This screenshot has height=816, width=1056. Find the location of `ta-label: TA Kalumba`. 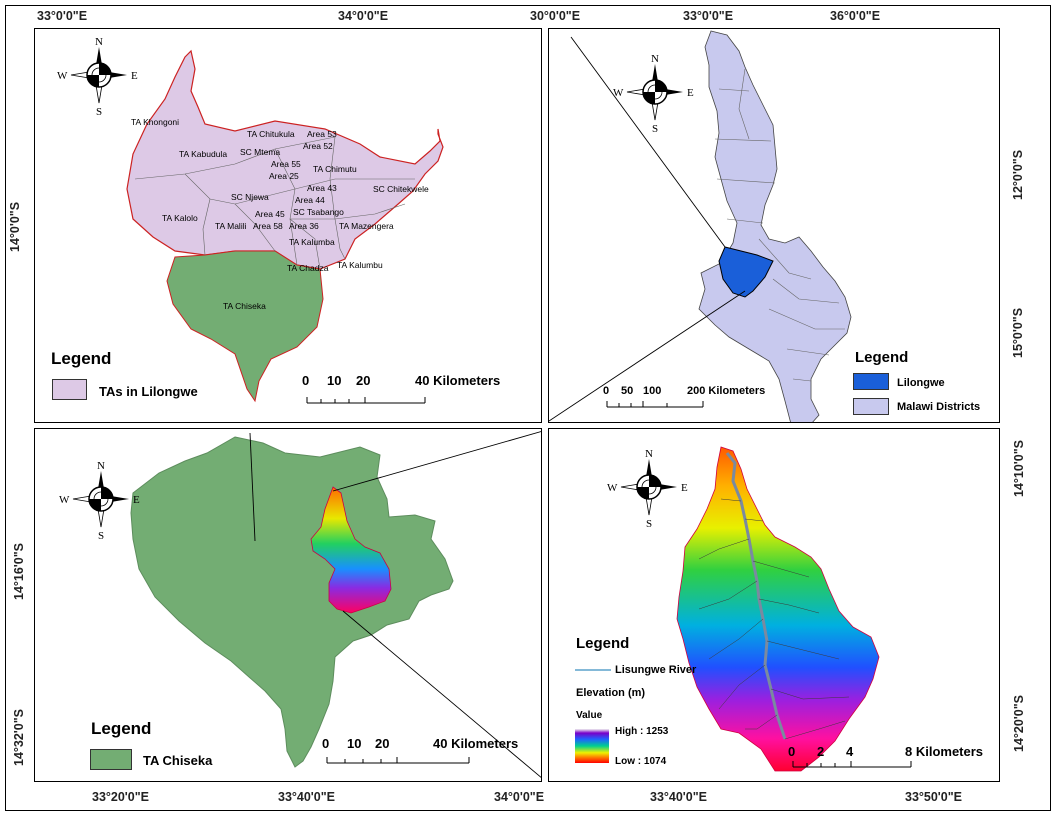

ta-label: TA Kalumba is located at coordinates (312, 242).